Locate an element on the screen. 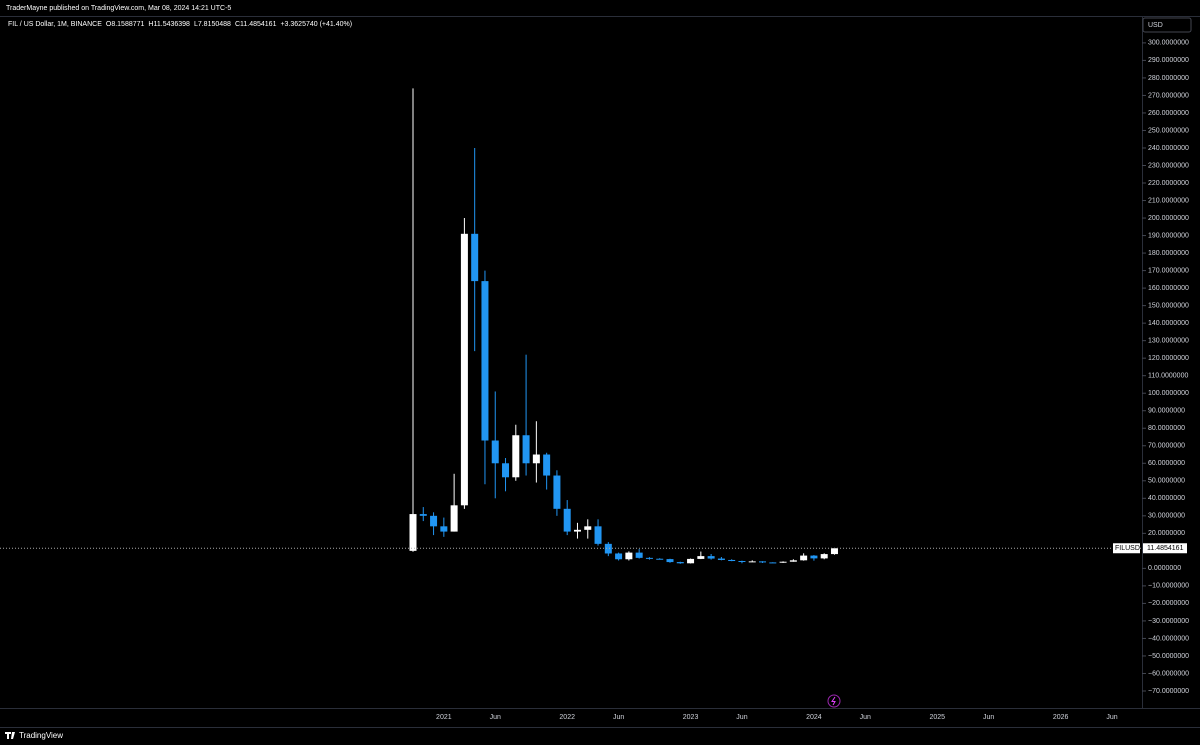 Image resolution: width=1200 pixels, height=745 pixels. chart-title: FIL / US Dollar, 1M, BINANCE is located at coordinates (55, 24).